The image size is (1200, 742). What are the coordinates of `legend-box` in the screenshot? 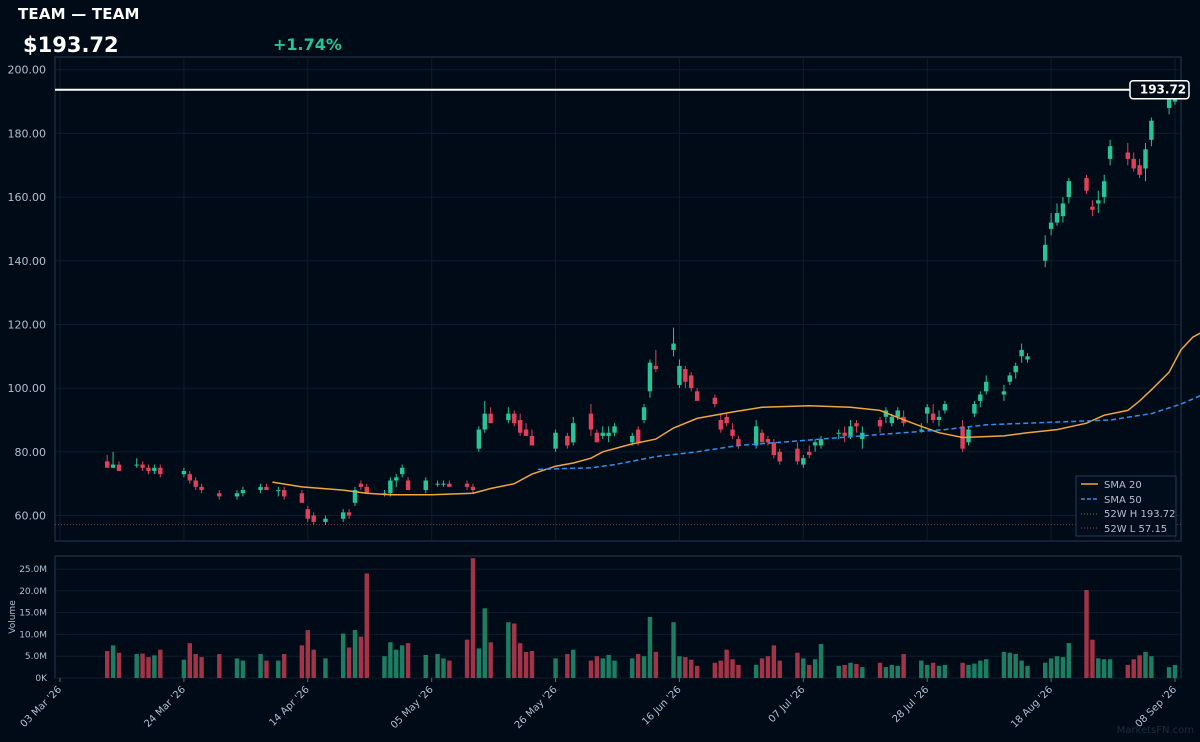 It's located at (1126, 506).